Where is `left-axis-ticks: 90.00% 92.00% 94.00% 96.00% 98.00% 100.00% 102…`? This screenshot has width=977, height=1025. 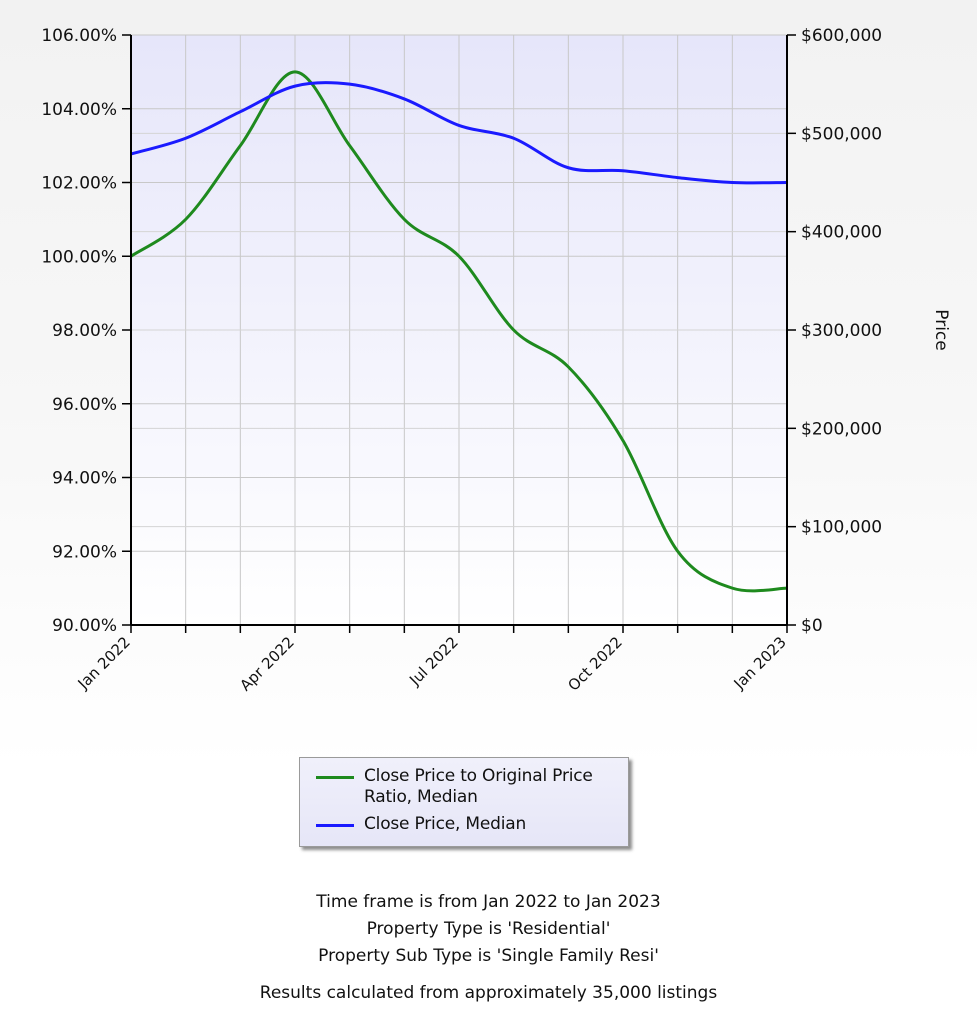 left-axis-ticks: 90.00% 92.00% 94.00% 96.00% 98.00% 100.00% 102… is located at coordinates (86, 331).